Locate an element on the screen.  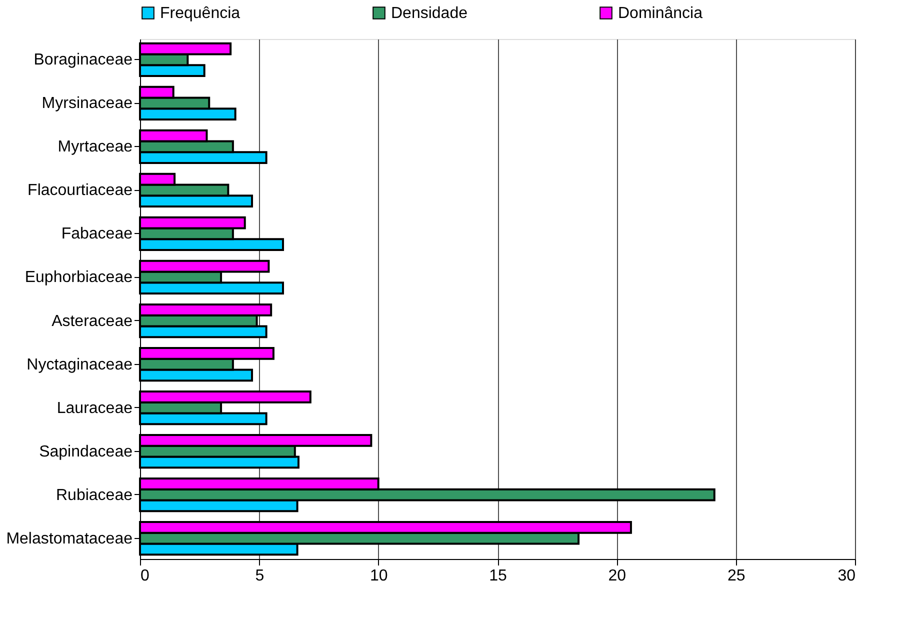
x-tick-label: 10 is located at coordinates (379, 576).